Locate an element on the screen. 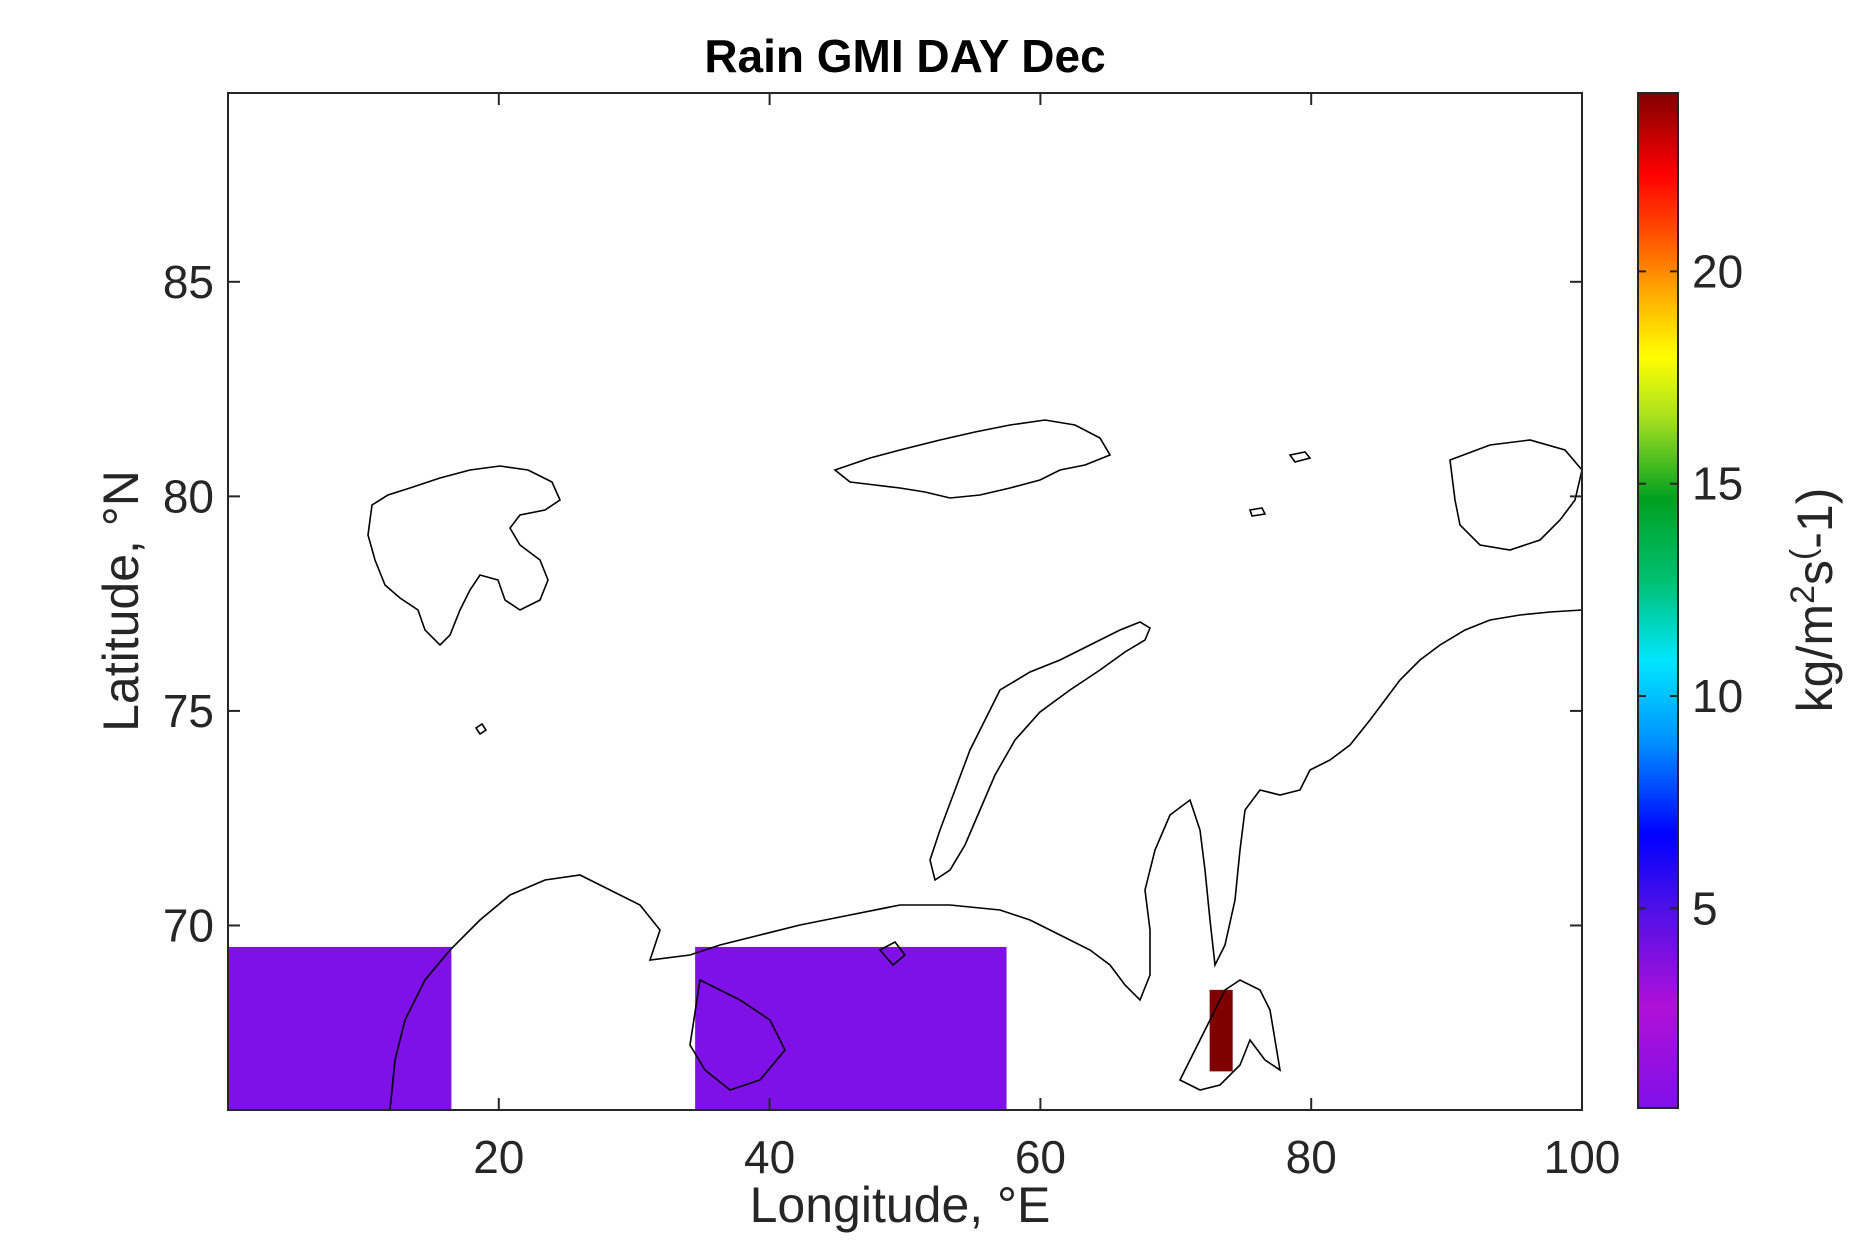 This screenshot has width=1875, height=1250. y-tick-label: 70 is located at coordinates (188, 925).